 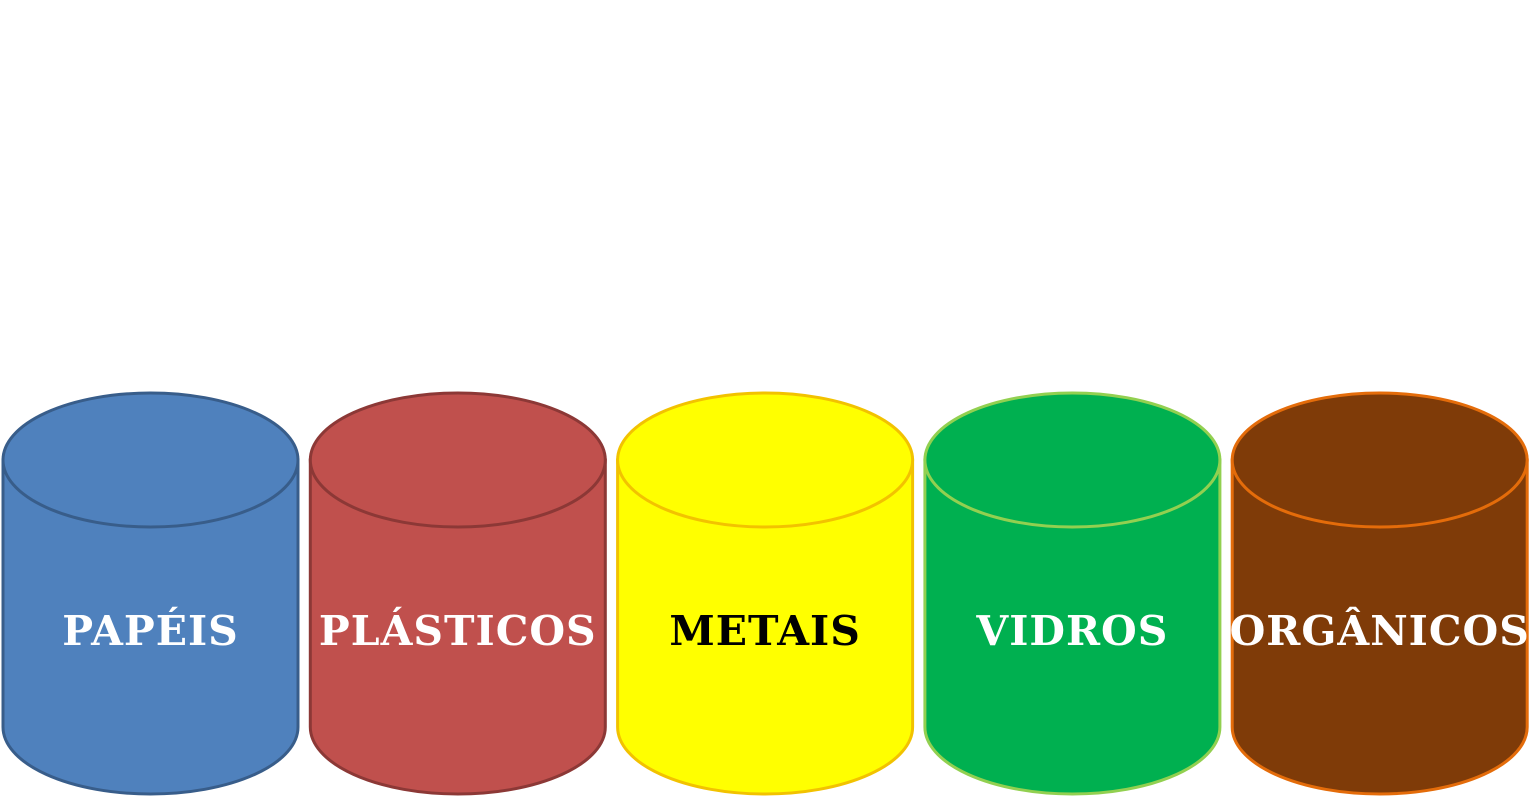 I want to click on bin-vidros-label: VIDROS, so click(x=1071, y=631).